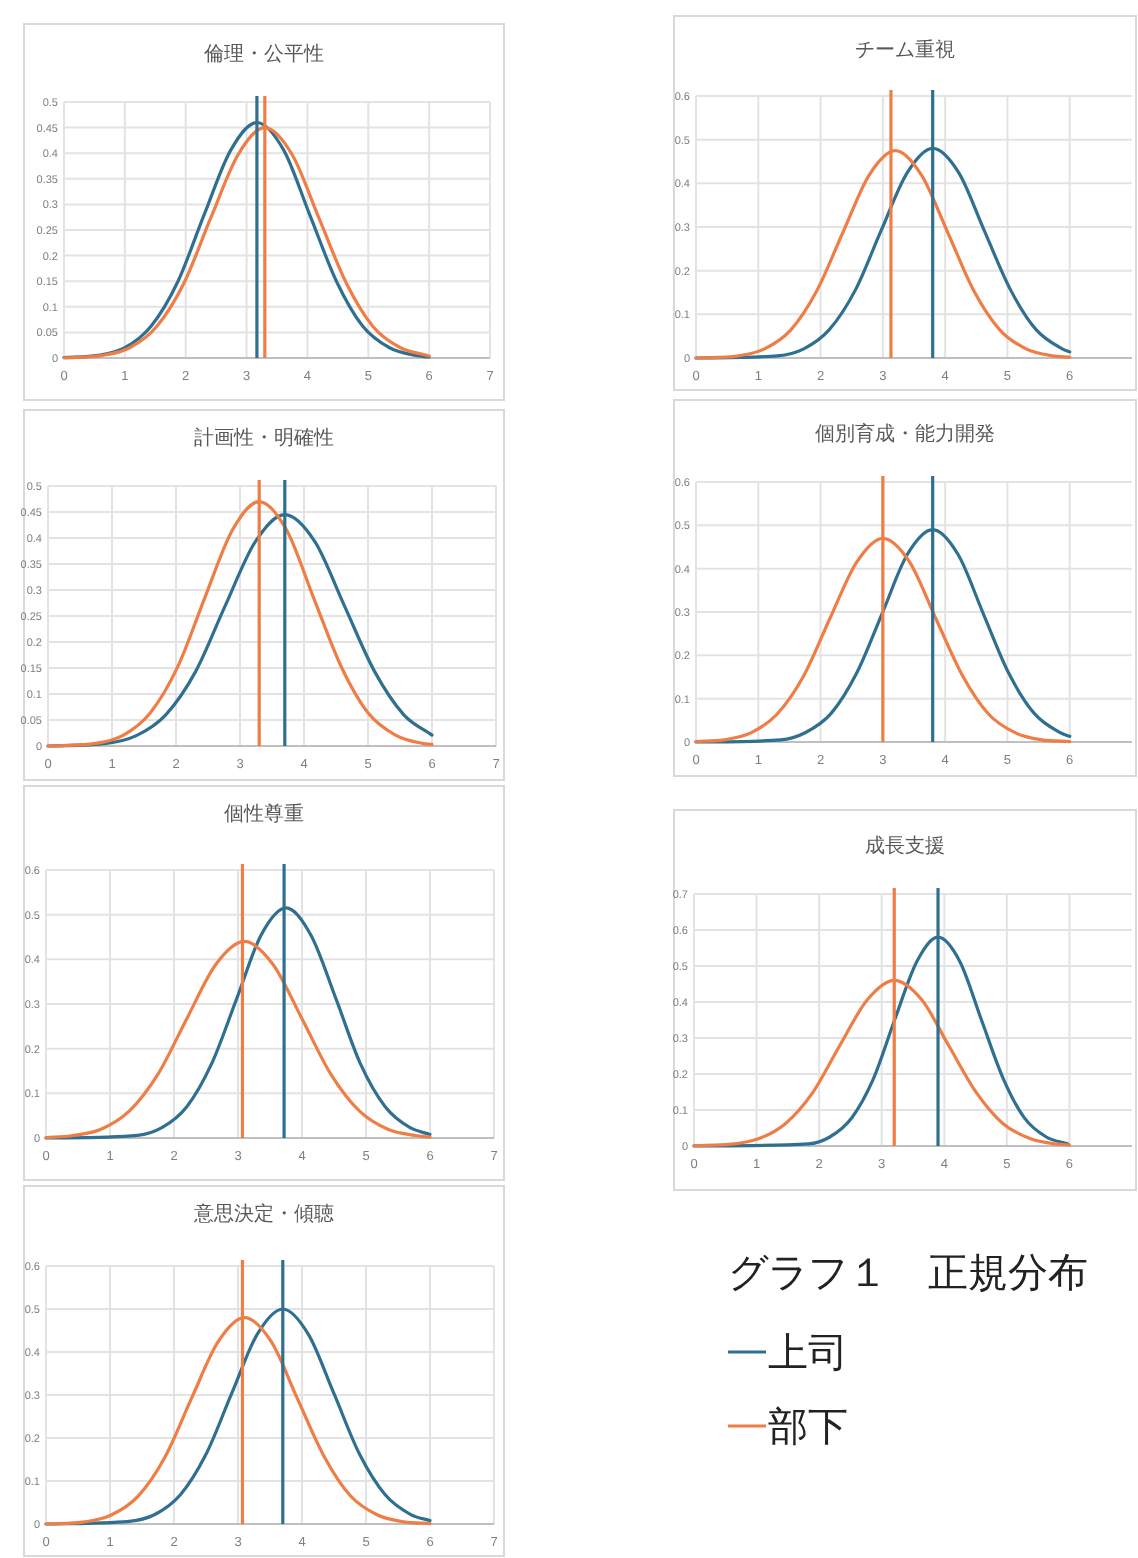 This screenshot has height=1558, width=1138. What do you see at coordinates (264, 814) in the screenshot?
I see `chart-title: 個性尊重` at bounding box center [264, 814].